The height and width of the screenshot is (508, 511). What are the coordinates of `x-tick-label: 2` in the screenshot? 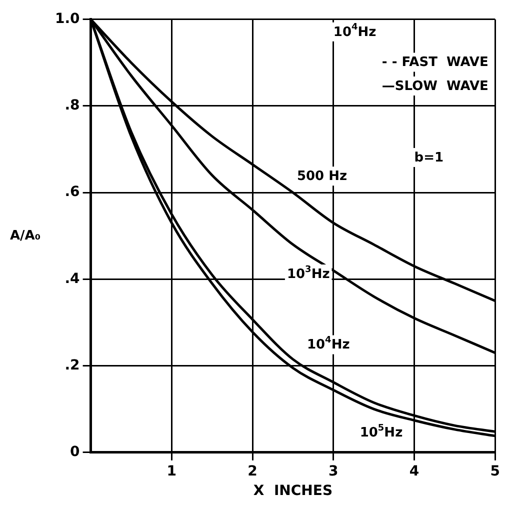 It's located at (253, 471).